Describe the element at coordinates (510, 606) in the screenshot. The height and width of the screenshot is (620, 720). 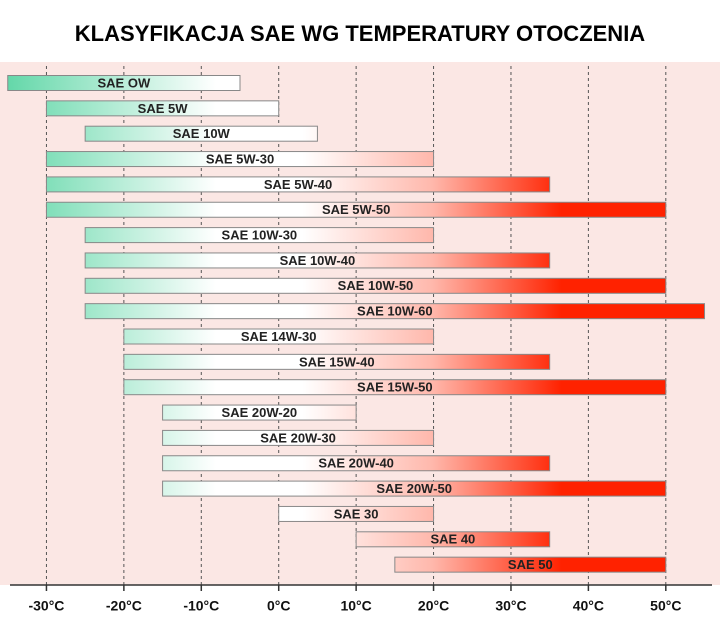
I see `x-tick-label: 30°C` at that location.